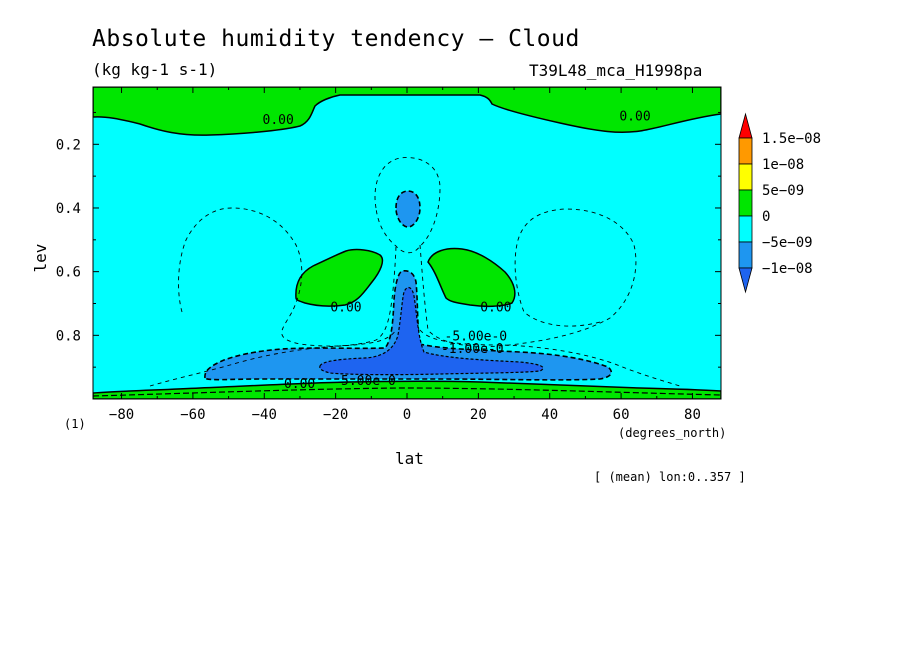 The height and width of the screenshot is (659, 904). What do you see at coordinates (745, 280) in the screenshot?
I see `colorbar-bottom-arrow` at bounding box center [745, 280].